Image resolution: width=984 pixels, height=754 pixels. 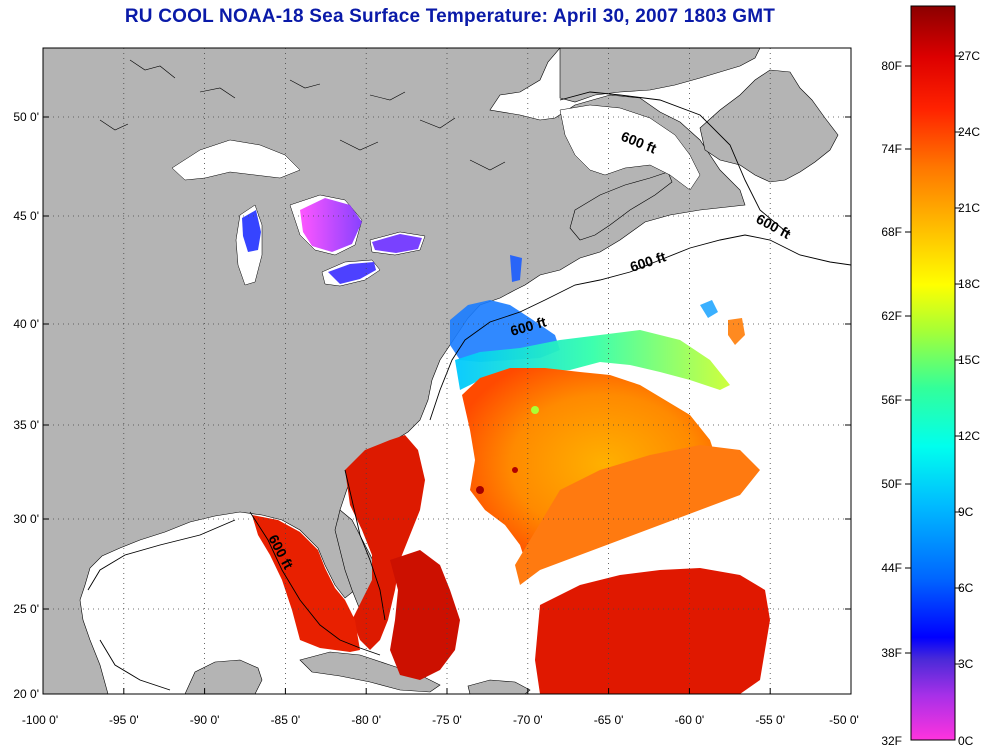 I want to click on sst-warm-tongue, so click(x=637, y=515).